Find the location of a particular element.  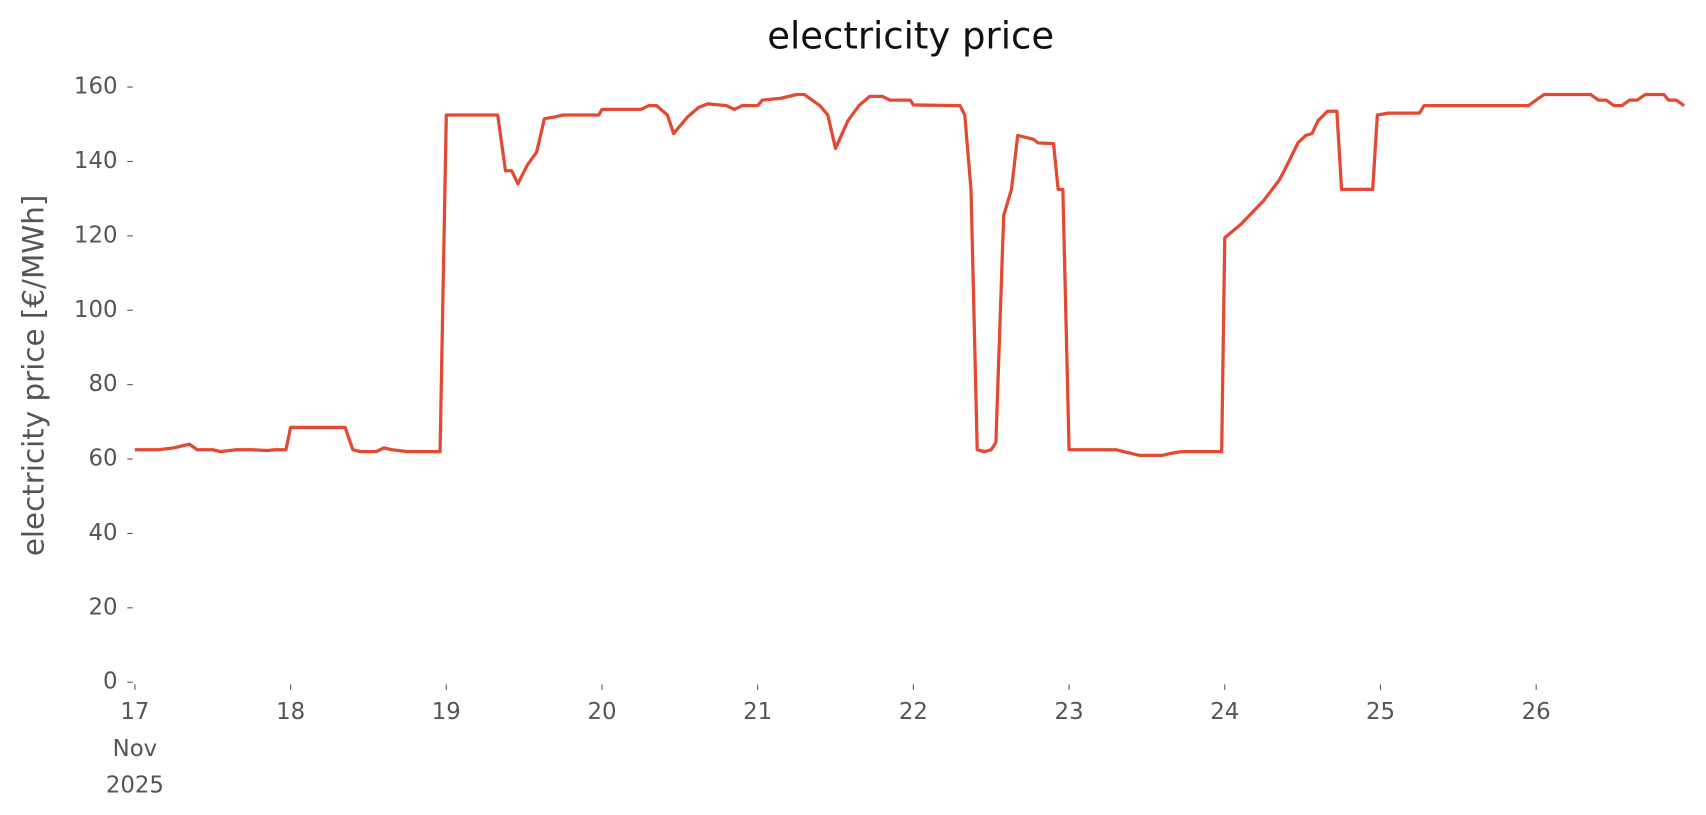

y-tick-label: 120 is located at coordinates (96, 235).